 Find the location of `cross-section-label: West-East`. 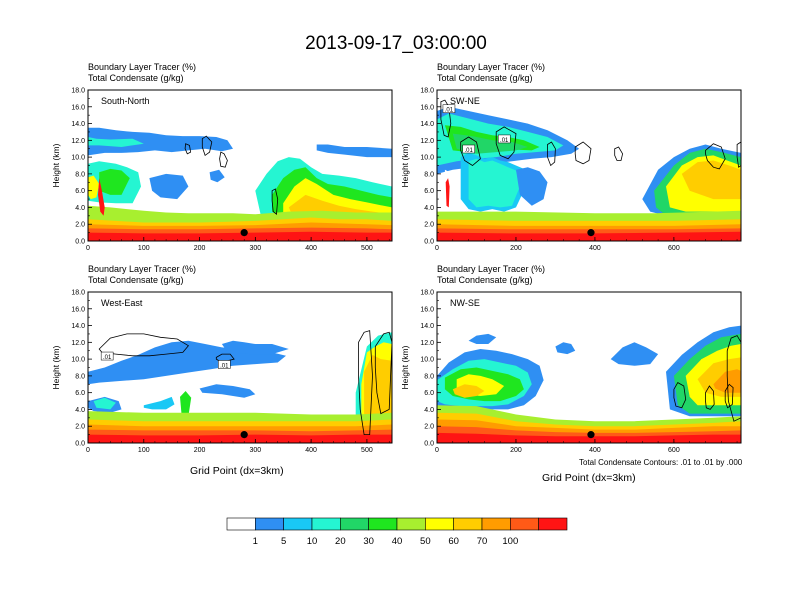

cross-section-label: West-East is located at coordinates (122, 303).